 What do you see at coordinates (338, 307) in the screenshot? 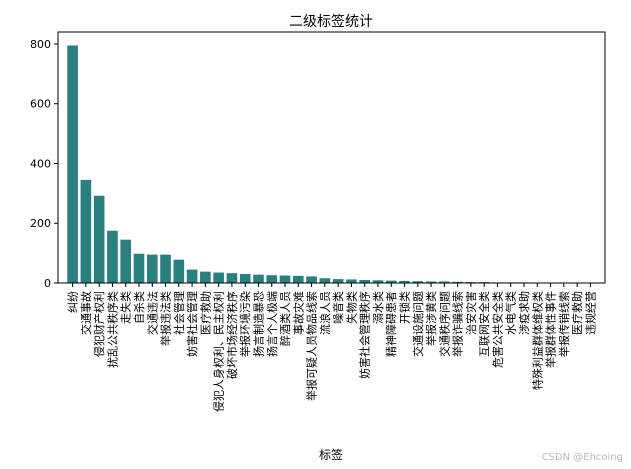
I see `x-tick-label: 噪音类` at bounding box center [338, 307].